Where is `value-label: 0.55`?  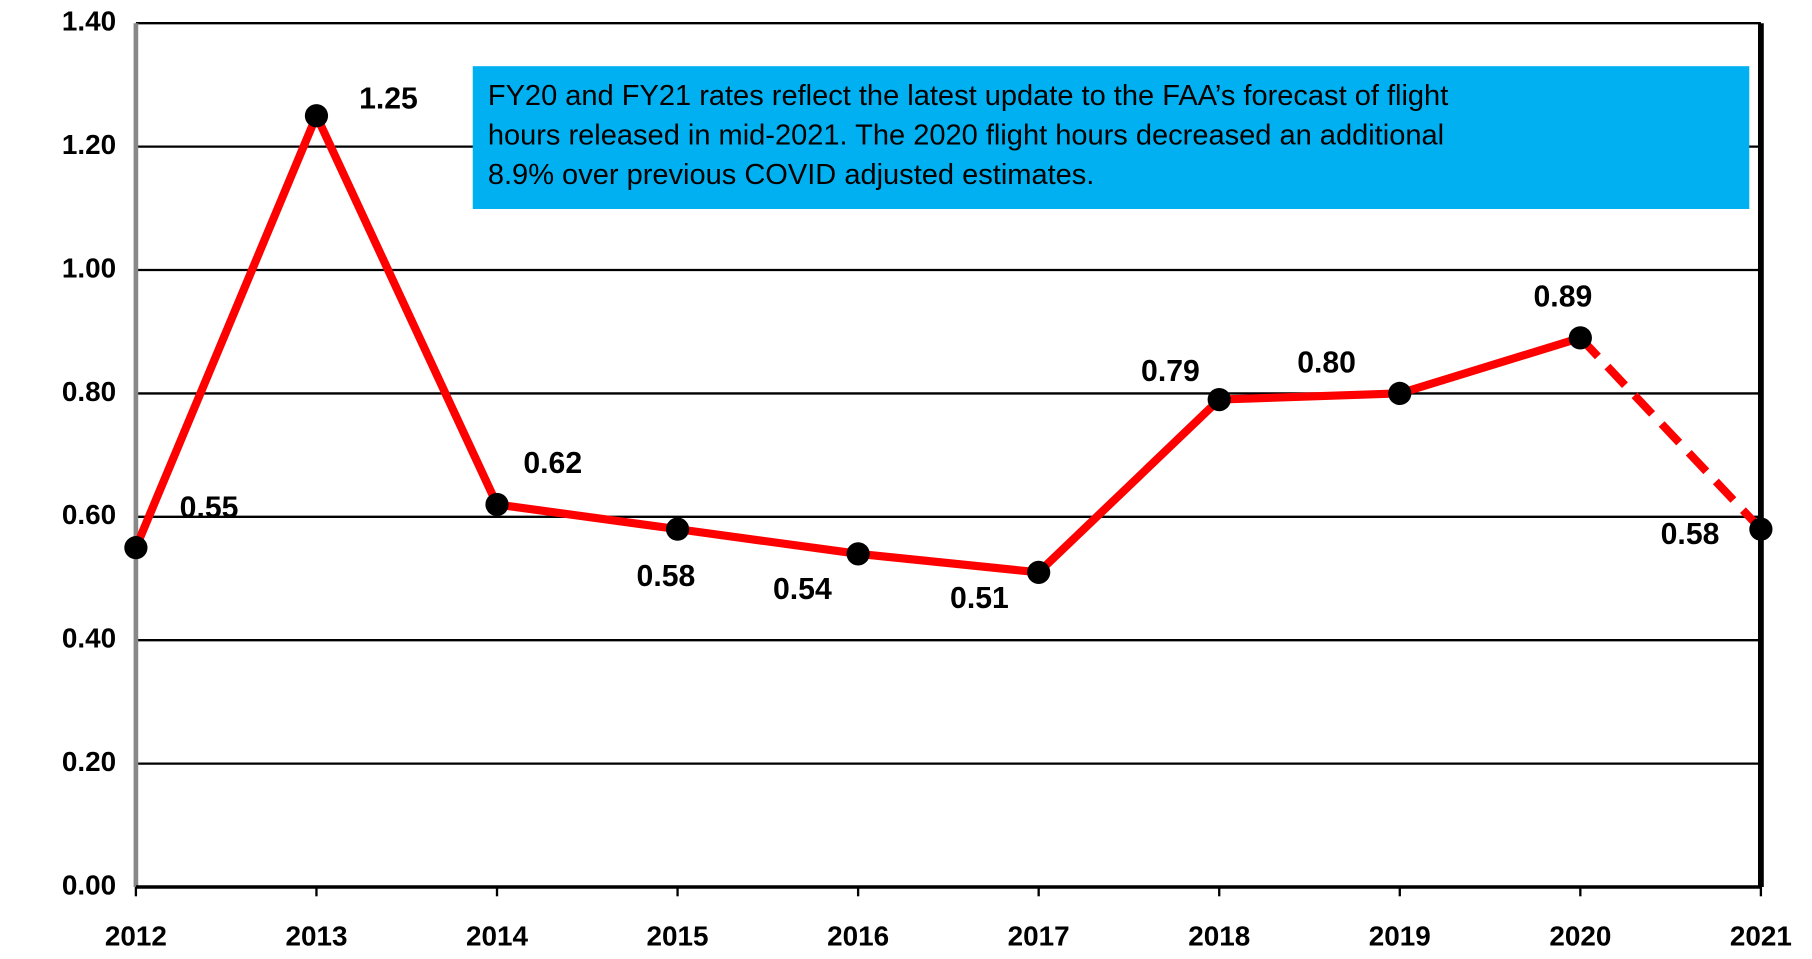 value-label: 0.55 is located at coordinates (209, 507).